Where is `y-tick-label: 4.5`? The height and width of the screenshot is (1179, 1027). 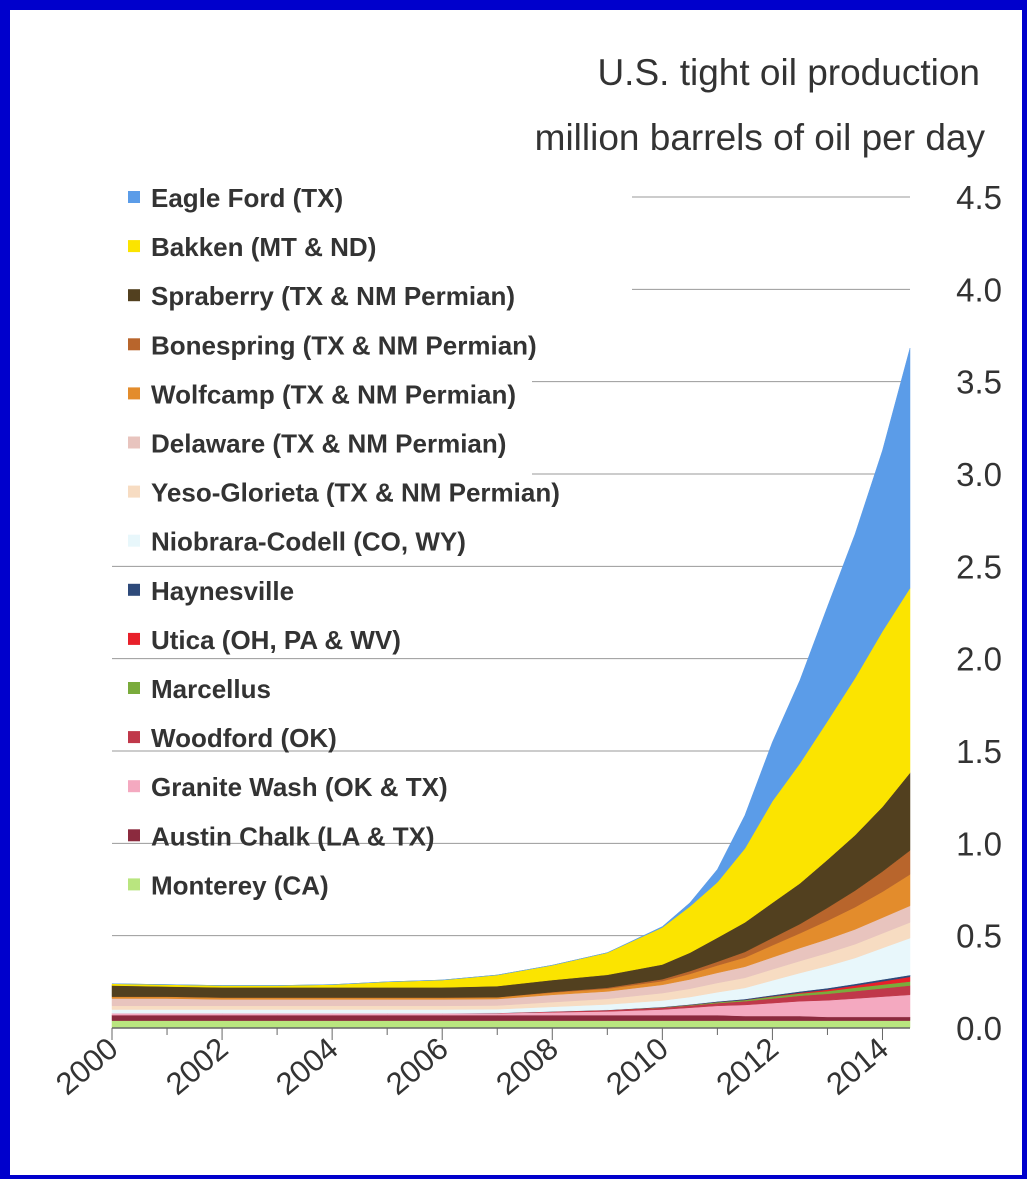 y-tick-label: 4.5 is located at coordinates (979, 197).